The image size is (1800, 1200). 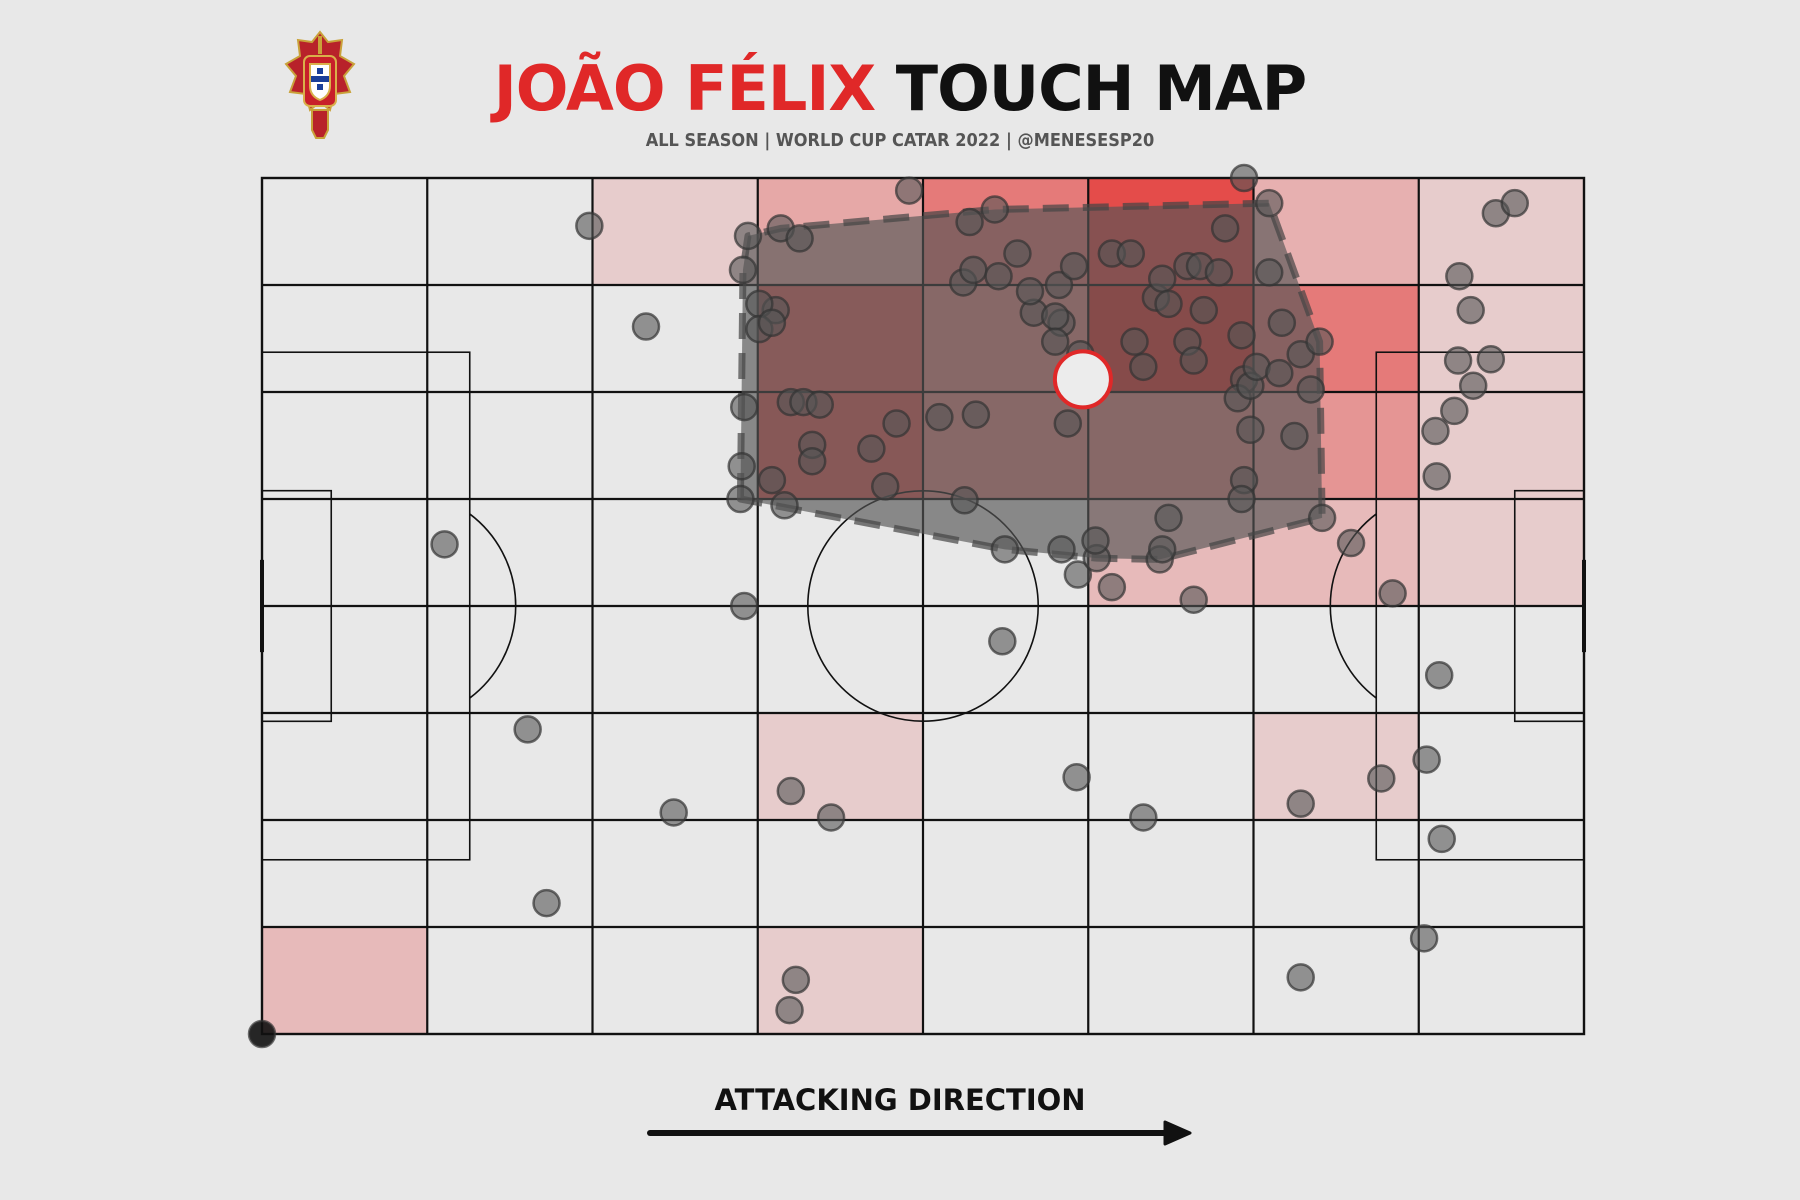 I want to click on attacking-direction-label: ATTACKING DIRECTION, so click(x=900, y=1100).